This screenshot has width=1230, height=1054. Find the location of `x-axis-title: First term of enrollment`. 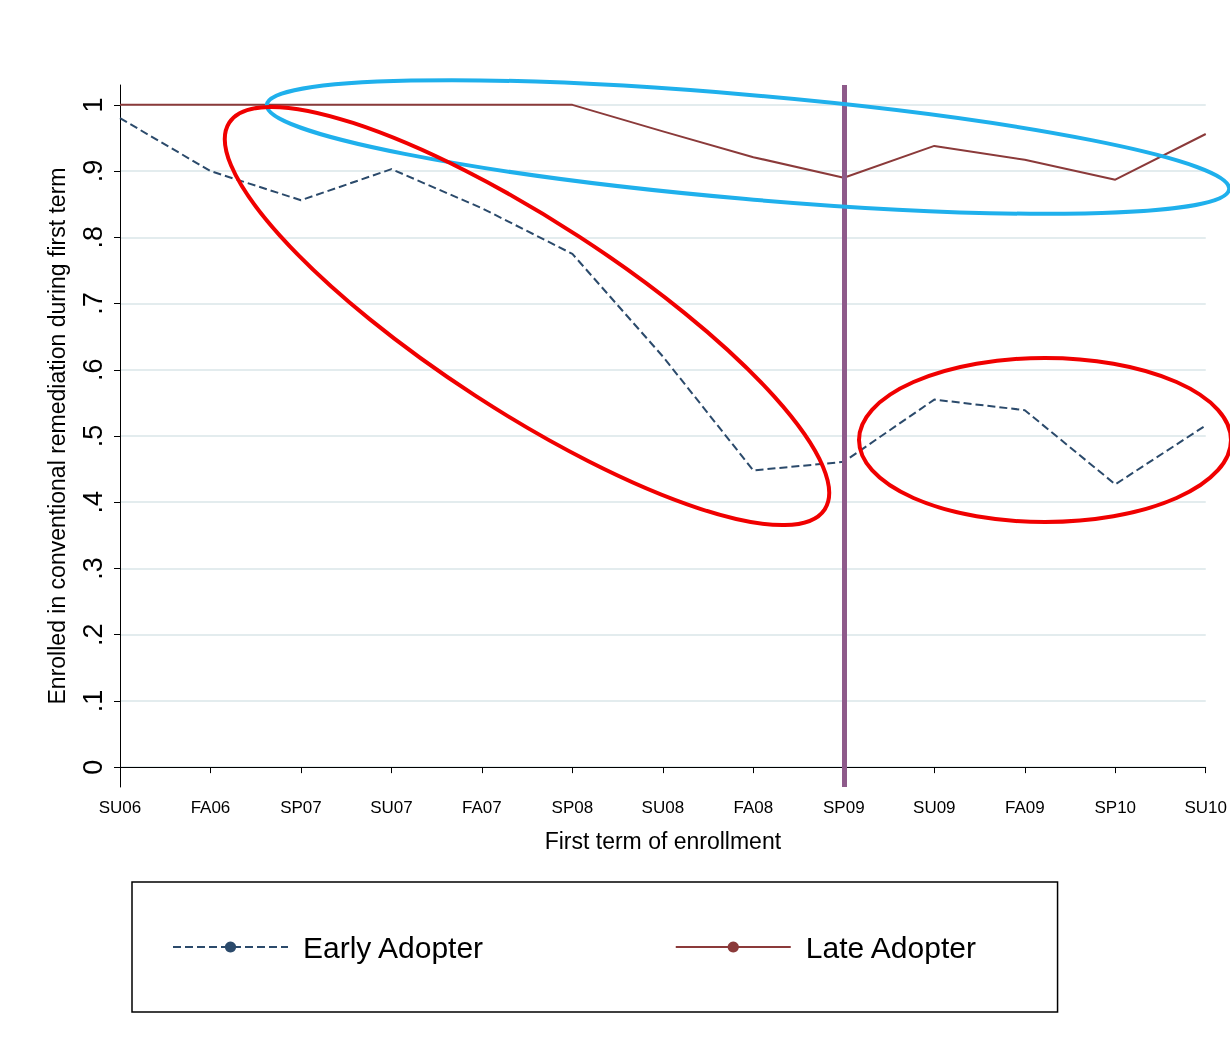

x-axis-title: First term of enrollment is located at coordinates (663, 840).